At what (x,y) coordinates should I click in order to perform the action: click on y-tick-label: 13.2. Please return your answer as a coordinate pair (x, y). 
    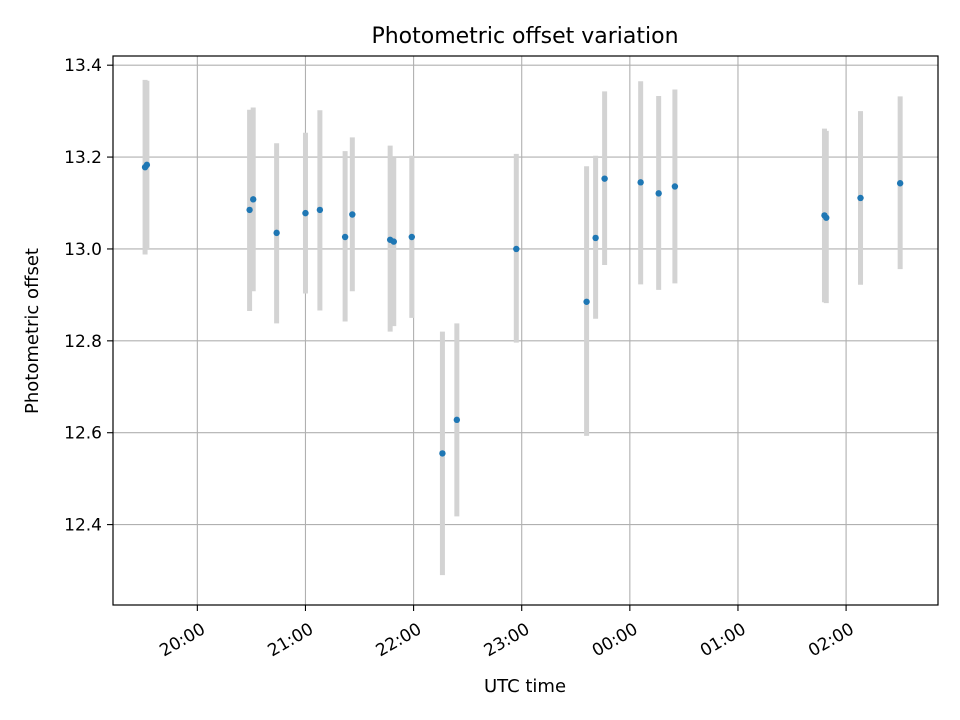
    Looking at the image, I should click on (83, 158).